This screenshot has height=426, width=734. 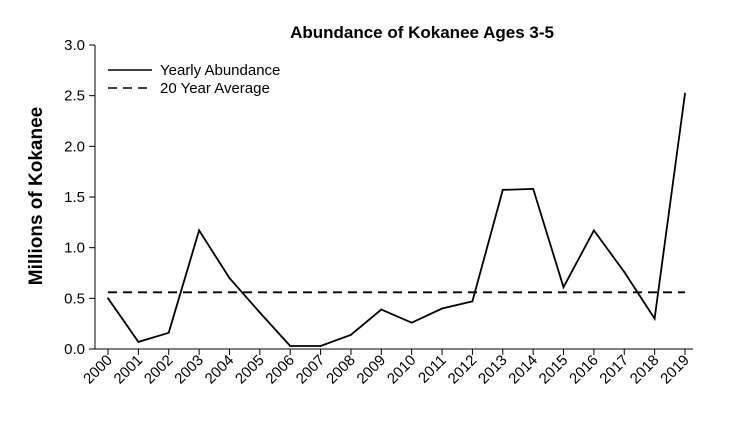 What do you see at coordinates (584, 370) in the screenshot?
I see `x-tick-label: 2016` at bounding box center [584, 370].